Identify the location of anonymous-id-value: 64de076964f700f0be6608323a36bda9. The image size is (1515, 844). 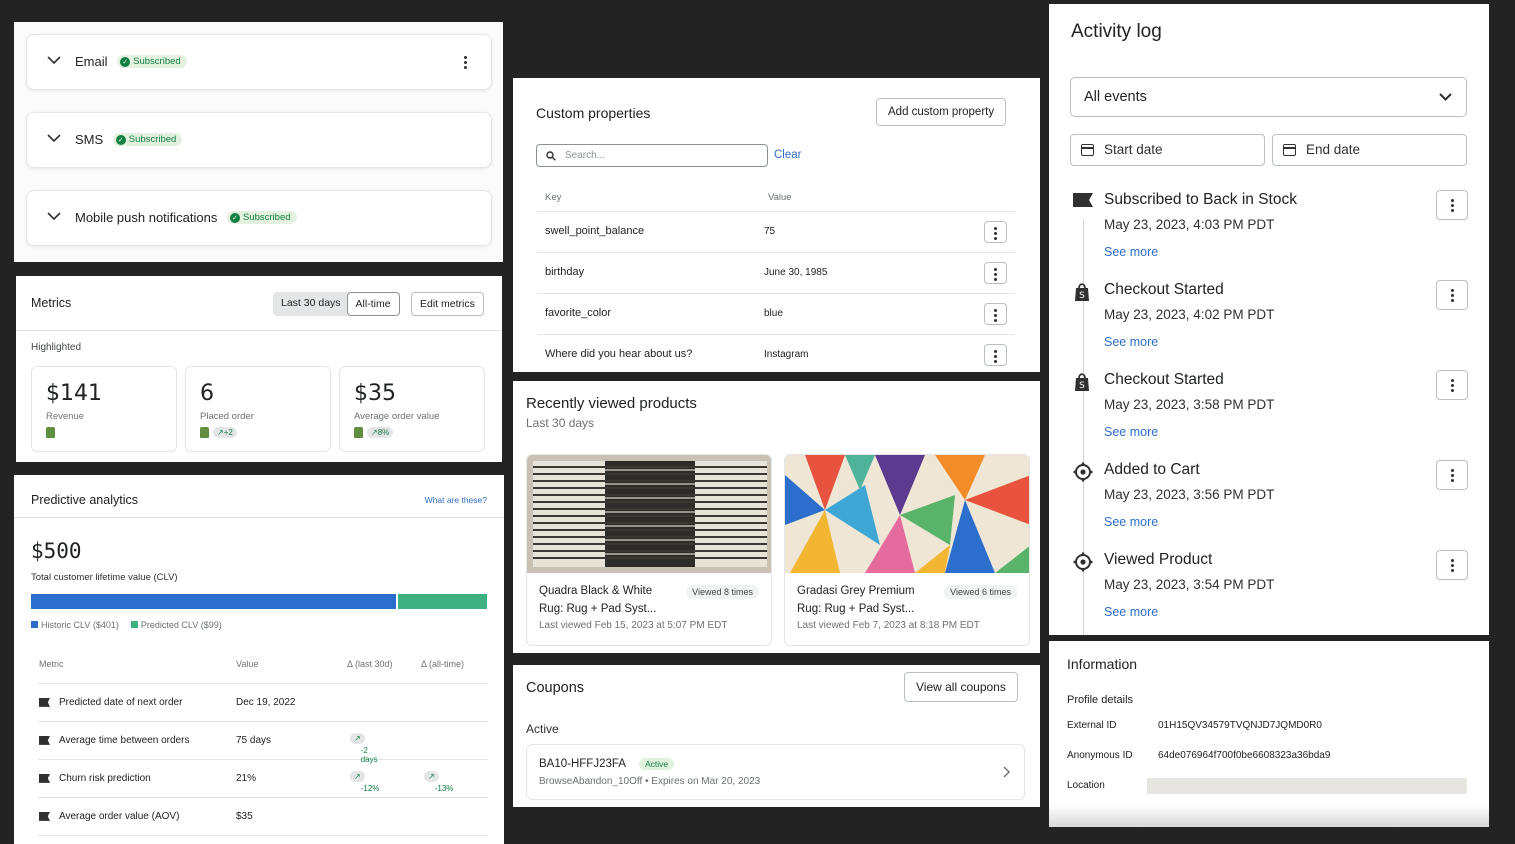
(1244, 755).